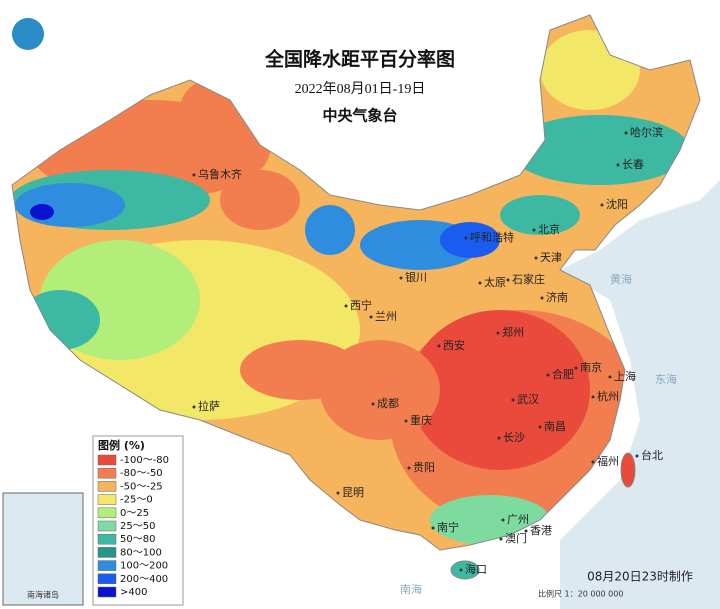 The width and height of the screenshot is (720, 609). I want to click on legend-label: 0～25, so click(134, 513).